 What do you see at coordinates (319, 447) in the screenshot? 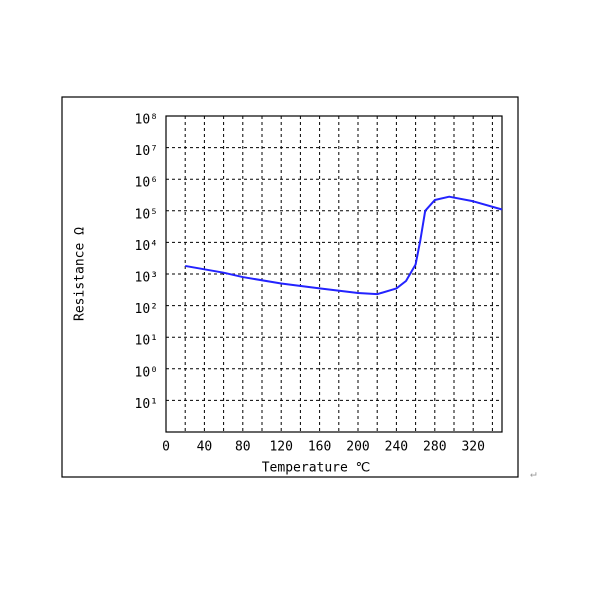
I see `x-tick-label: 160` at bounding box center [319, 447].